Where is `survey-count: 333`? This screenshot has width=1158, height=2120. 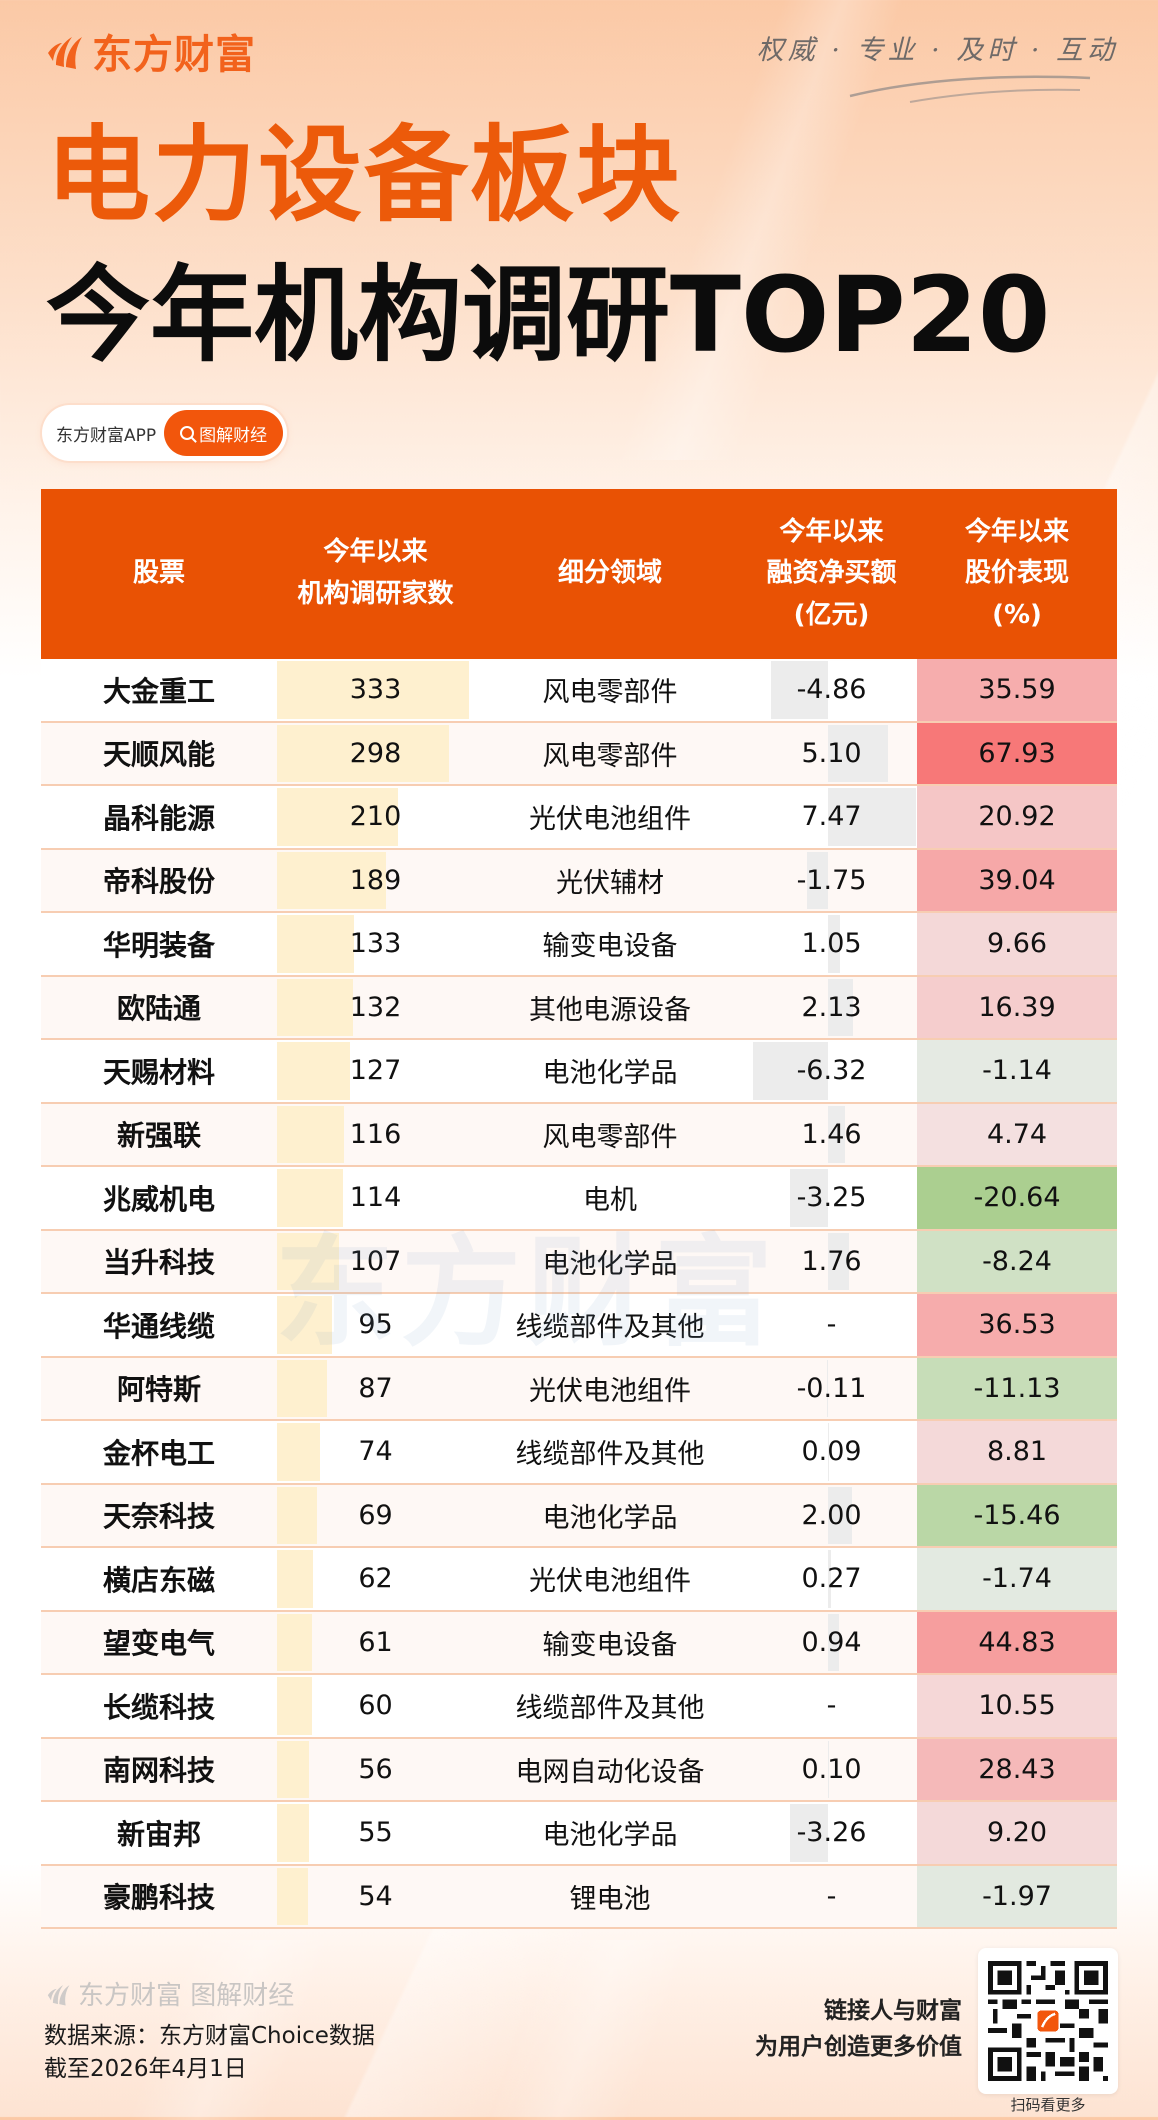
survey-count: 333 is located at coordinates (375, 690).